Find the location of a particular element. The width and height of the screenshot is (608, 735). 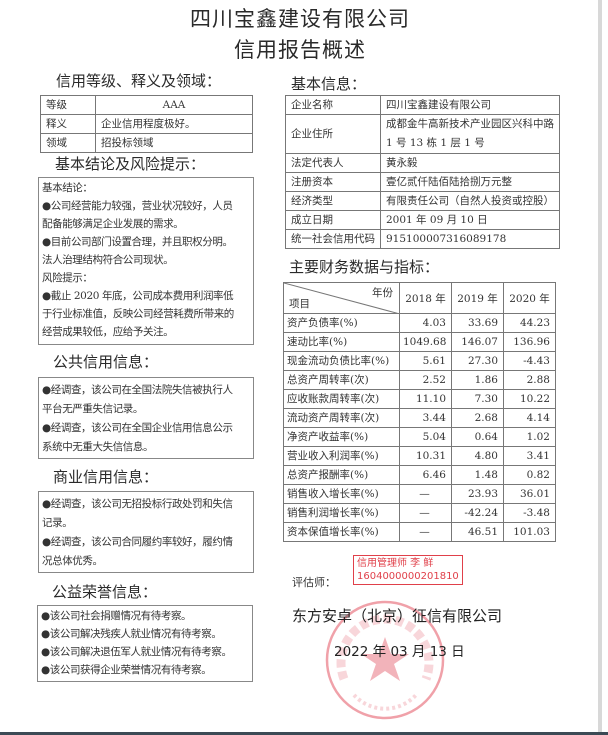

rating-table: 等级 AAA 释义 企业信用程度极好。 领域 招投标领域 is located at coordinates (146, 124).